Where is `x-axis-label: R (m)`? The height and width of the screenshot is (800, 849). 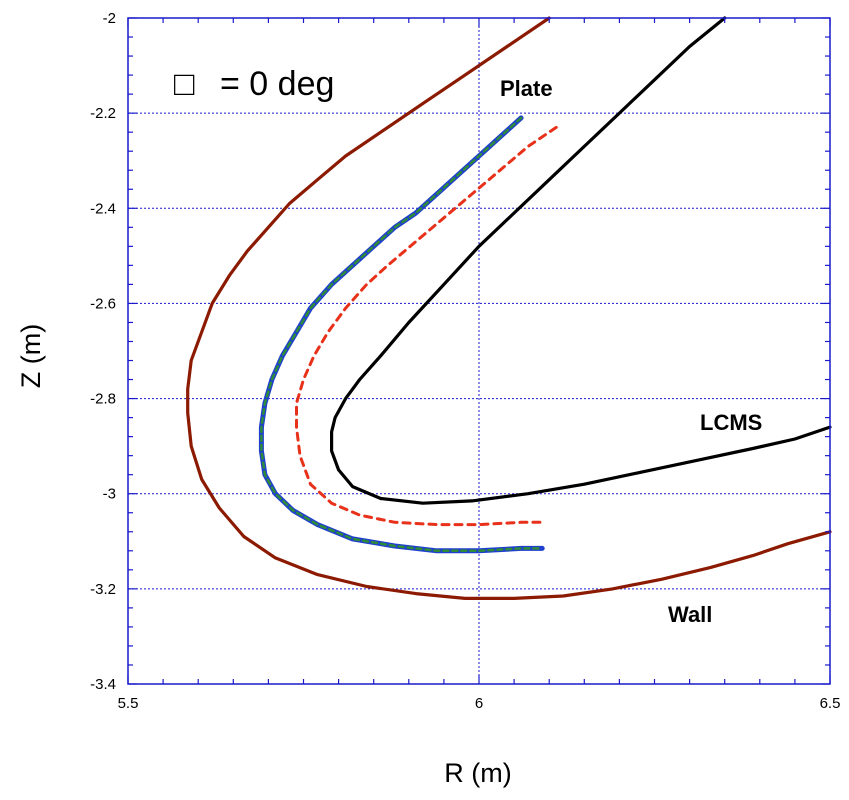 x-axis-label: R (m) is located at coordinates (477, 773).